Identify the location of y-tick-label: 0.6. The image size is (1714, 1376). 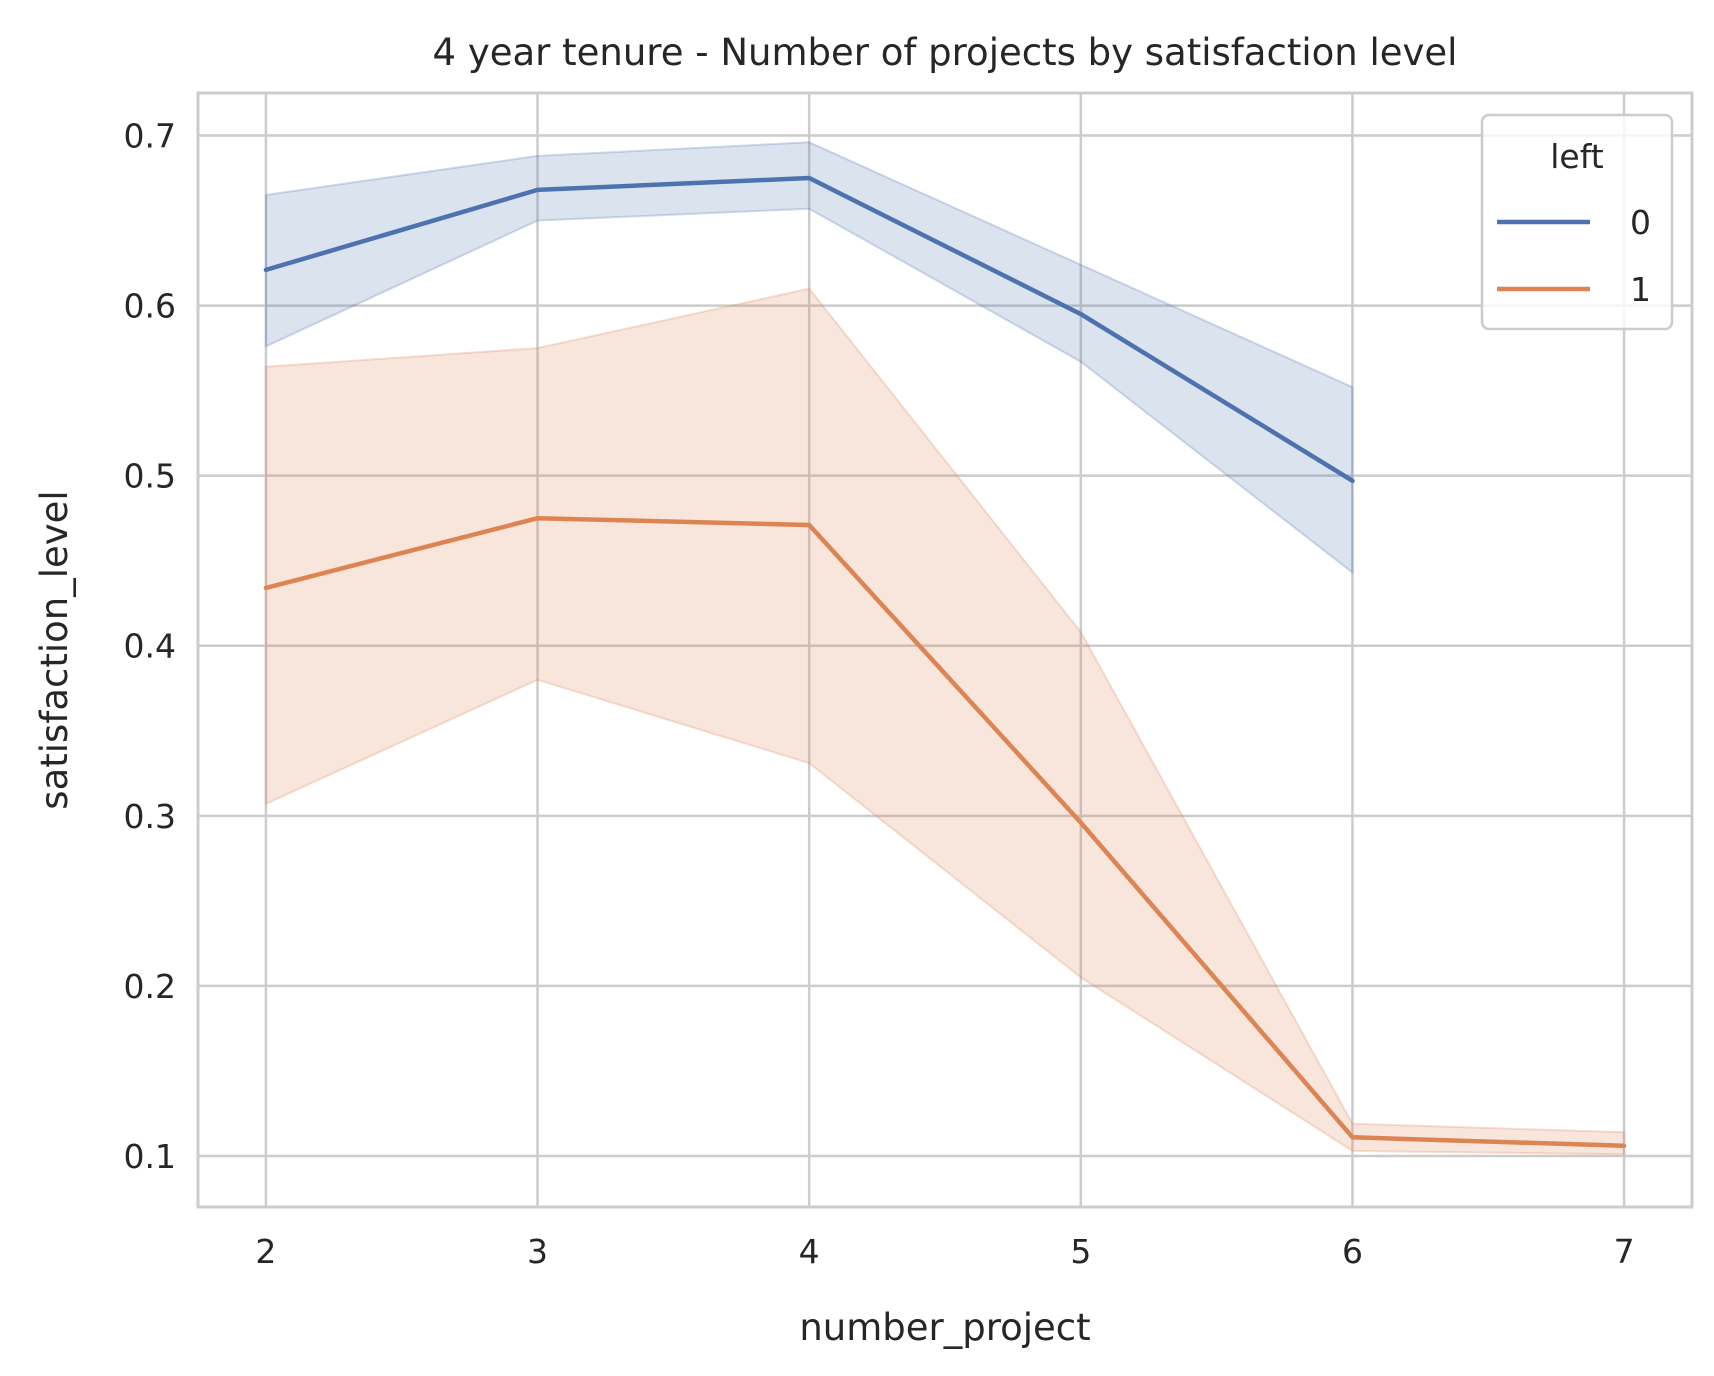
(150, 306).